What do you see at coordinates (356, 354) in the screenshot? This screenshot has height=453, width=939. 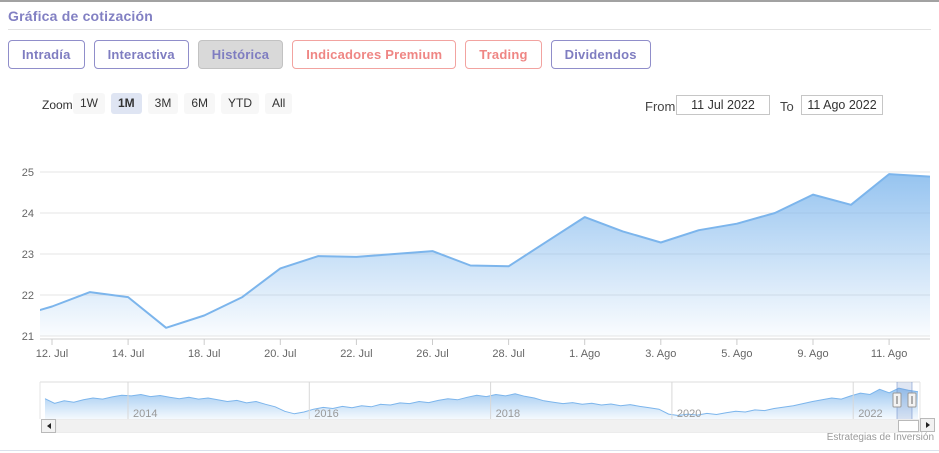 I see `x-axis-label: 22. Jul` at bounding box center [356, 354].